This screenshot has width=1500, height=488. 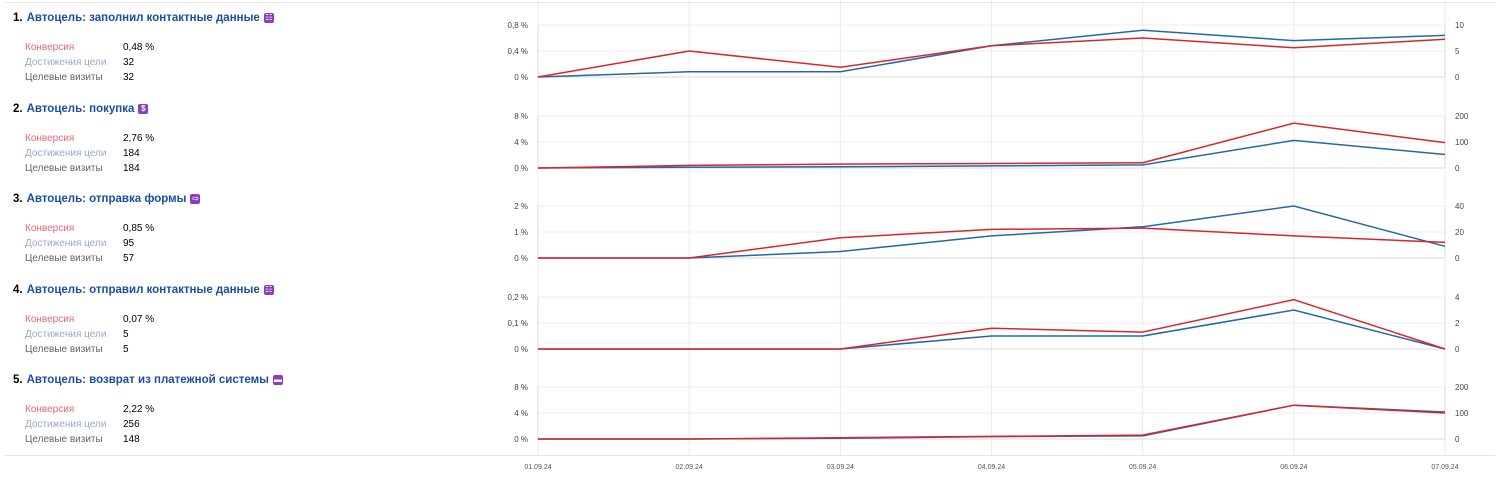 I want to click on achievements-row: Достижения цели 32, so click(x=89, y=62).